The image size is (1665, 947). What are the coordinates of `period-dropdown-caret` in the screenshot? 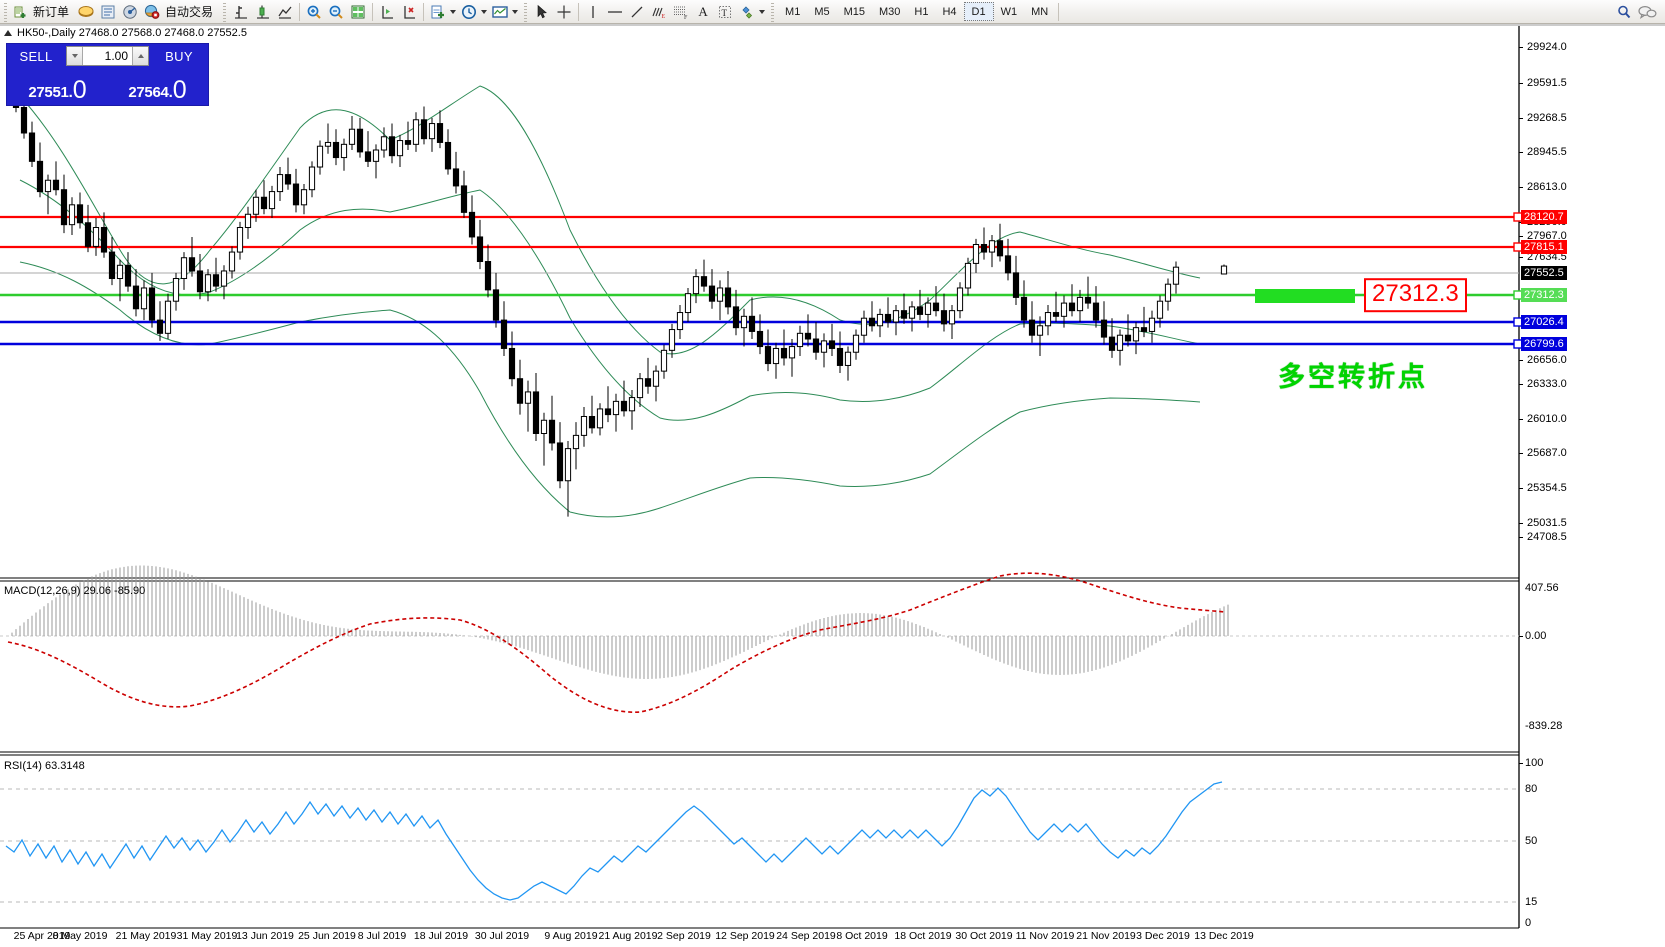 It's located at (484, 11).